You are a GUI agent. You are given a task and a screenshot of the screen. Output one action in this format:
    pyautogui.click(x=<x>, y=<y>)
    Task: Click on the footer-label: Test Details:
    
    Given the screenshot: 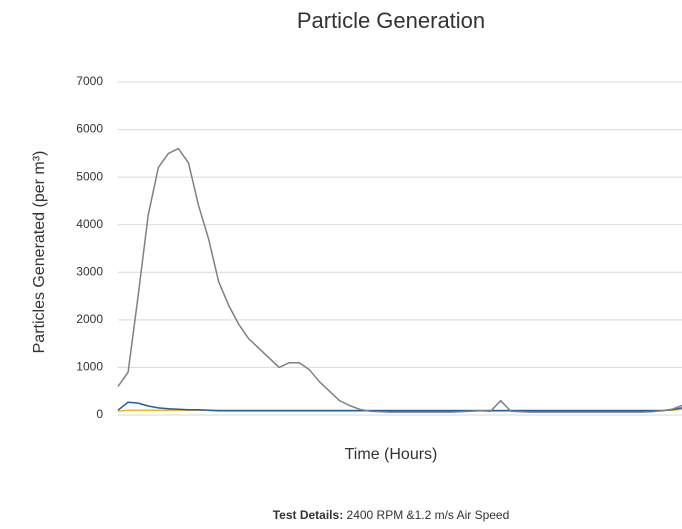 What is the action you would take?
    pyautogui.click(x=308, y=515)
    